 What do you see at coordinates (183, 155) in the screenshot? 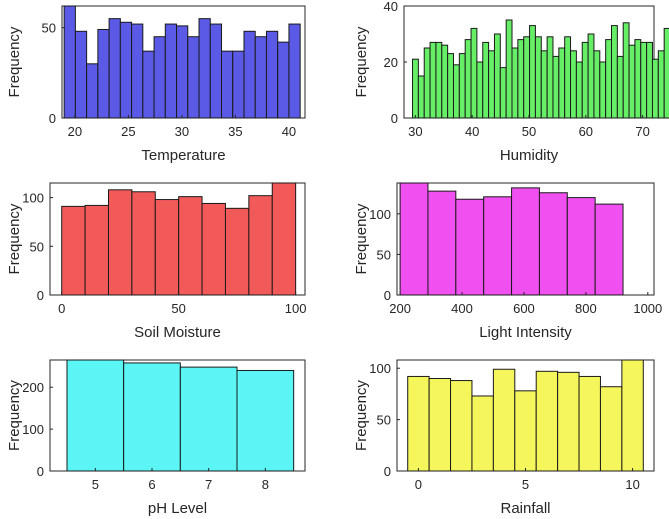
I see `x-axis-label: Temperature` at bounding box center [183, 155].